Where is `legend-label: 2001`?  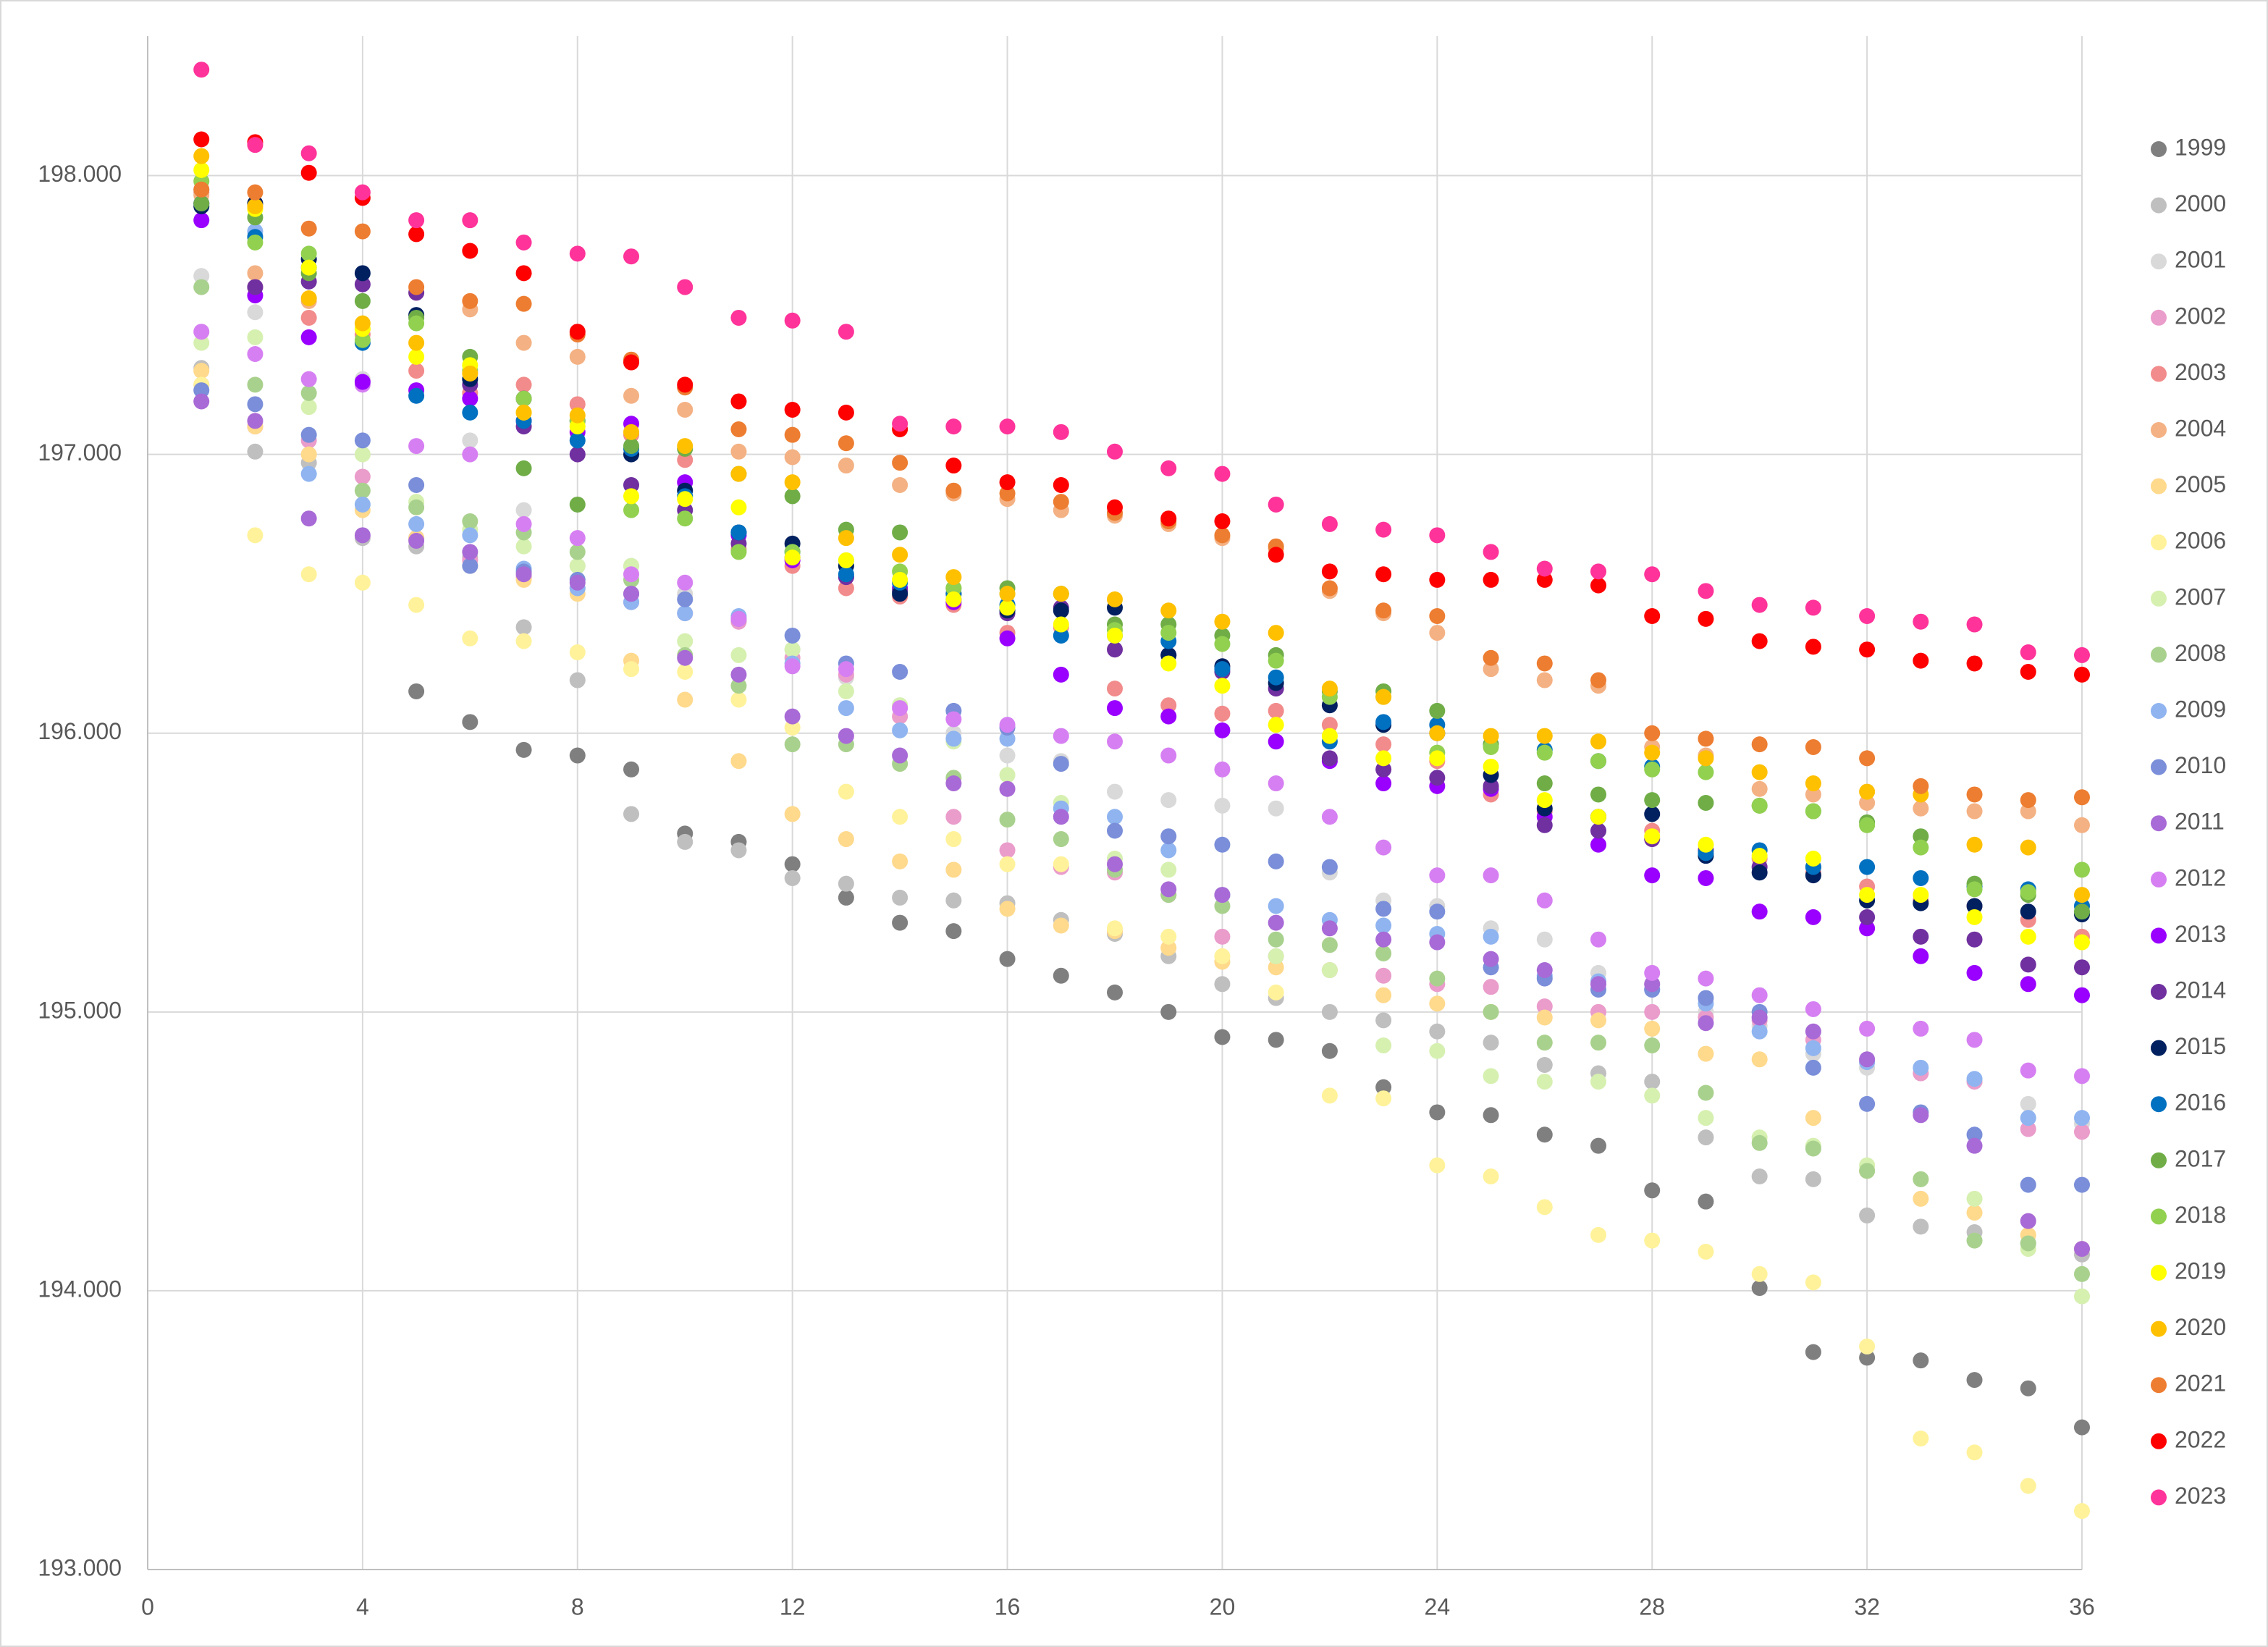 legend-label: 2001 is located at coordinates (2200, 260).